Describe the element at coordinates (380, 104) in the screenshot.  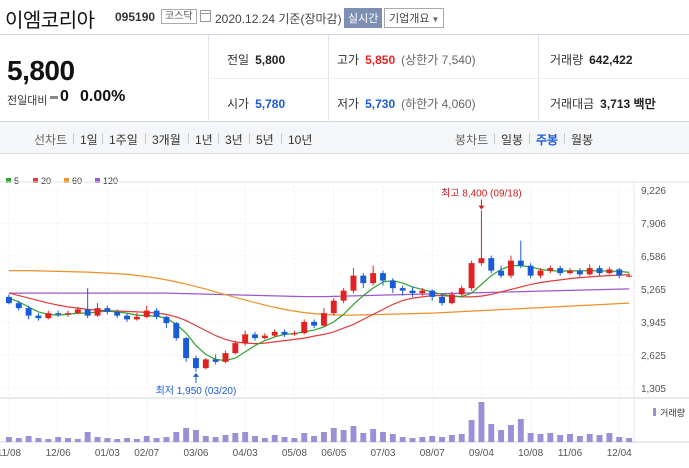
I see `low-value: 5,730` at that location.